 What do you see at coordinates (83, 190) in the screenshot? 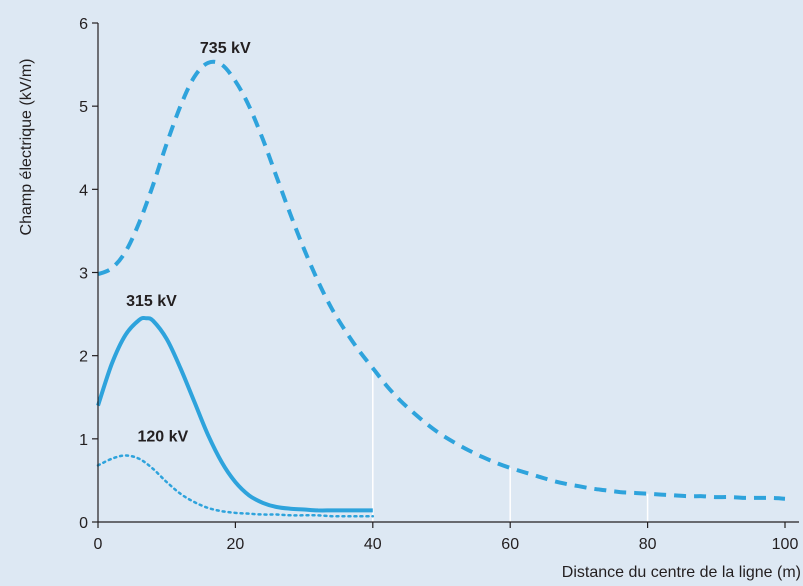
I see `y-tick-label-4: 4` at bounding box center [83, 190].